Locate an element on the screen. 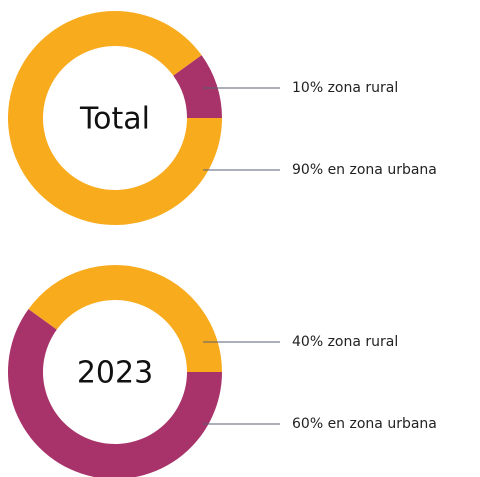  donut-center-label: Total is located at coordinates (114, 119).